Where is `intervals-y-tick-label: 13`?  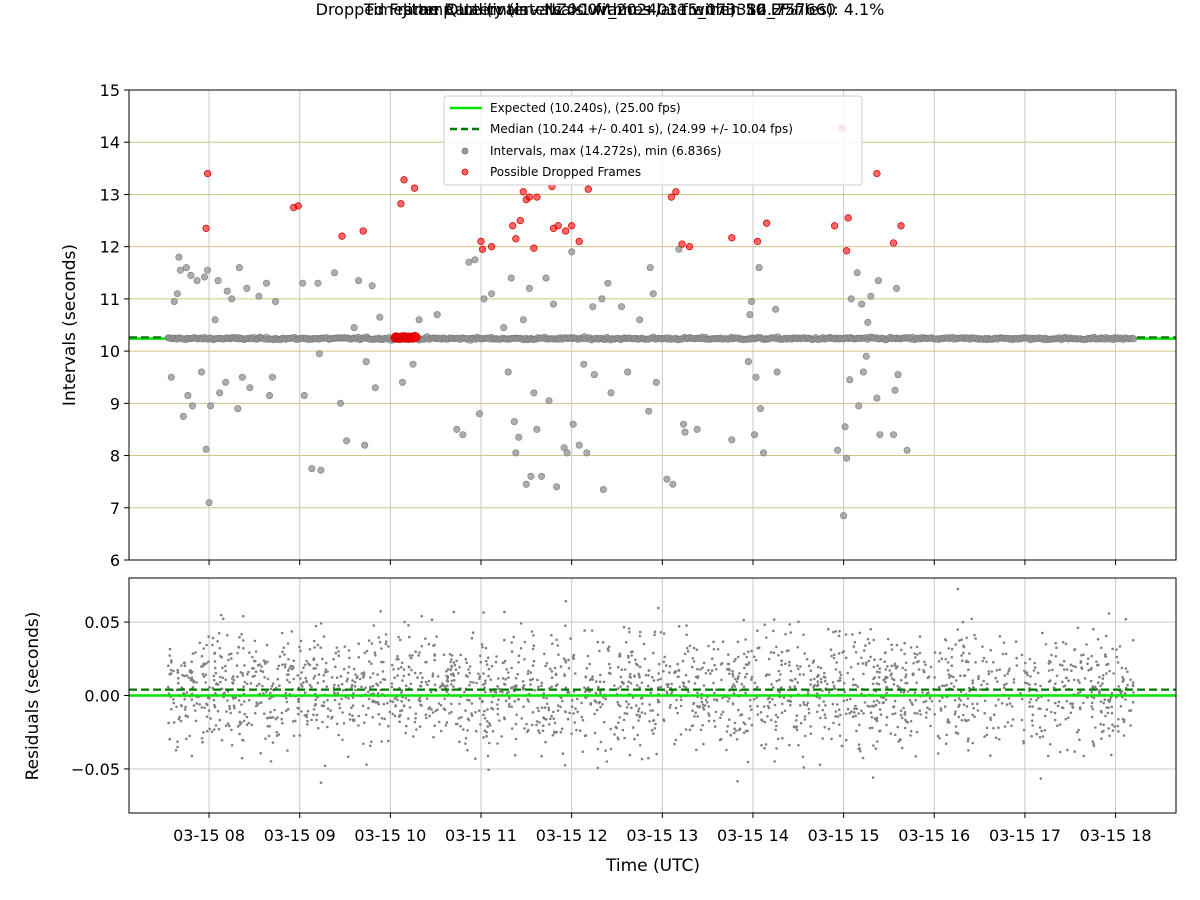 intervals-y-tick-label: 13 is located at coordinates (110, 194).